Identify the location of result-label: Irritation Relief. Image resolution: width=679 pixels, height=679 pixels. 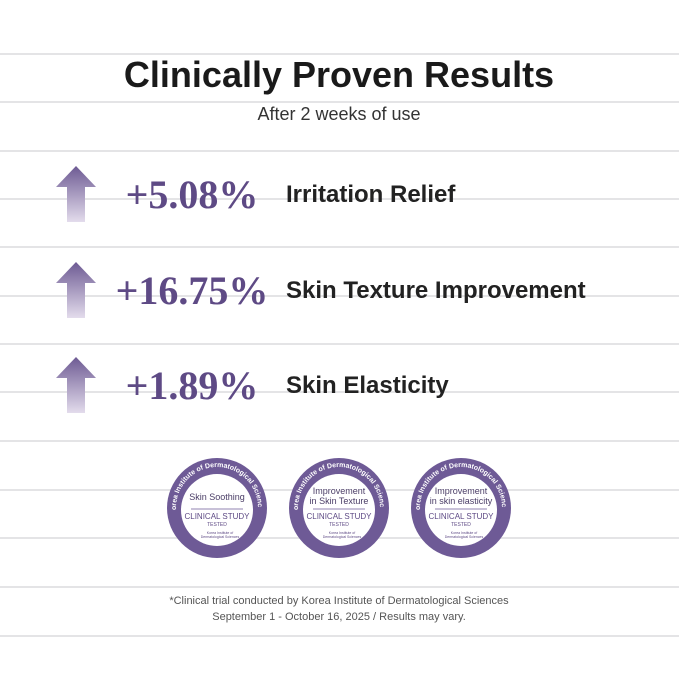
(371, 194).